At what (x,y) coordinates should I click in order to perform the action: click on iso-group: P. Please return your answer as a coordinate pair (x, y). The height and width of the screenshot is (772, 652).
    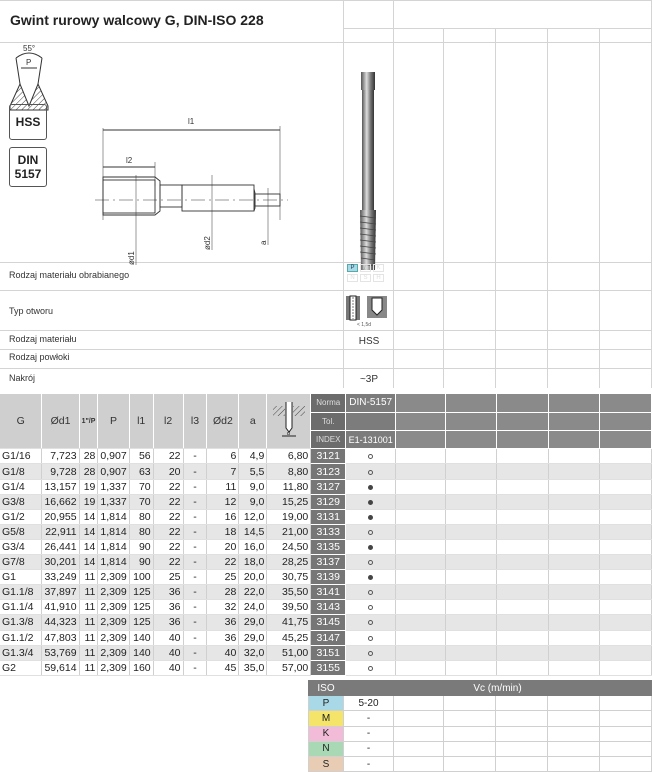
    Looking at the image, I should click on (326, 703).